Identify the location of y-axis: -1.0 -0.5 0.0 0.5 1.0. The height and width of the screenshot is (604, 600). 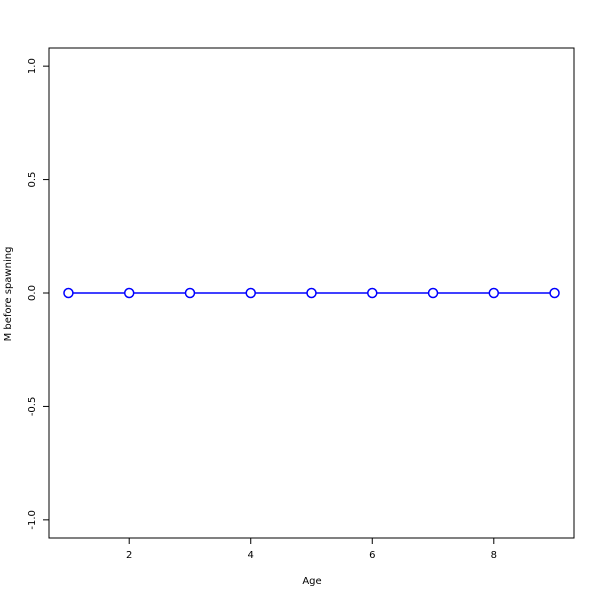
(38, 294).